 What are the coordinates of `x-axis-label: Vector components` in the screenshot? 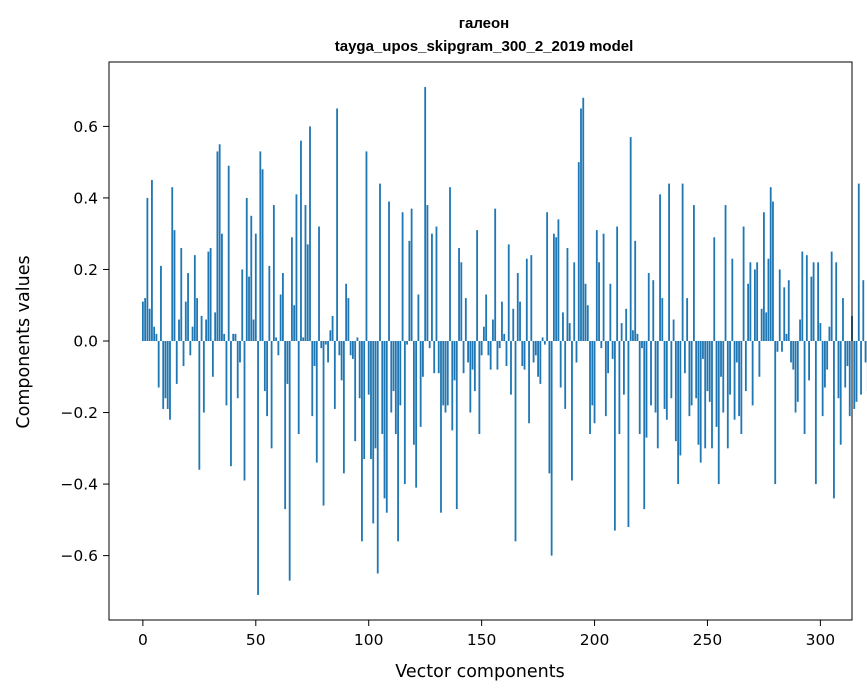 It's located at (479, 672).